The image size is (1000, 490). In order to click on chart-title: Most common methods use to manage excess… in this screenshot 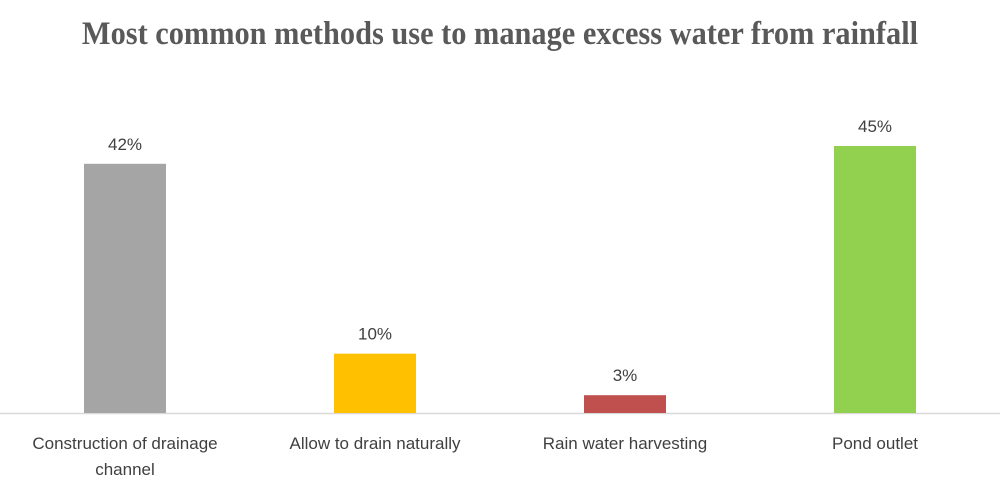, I will do `click(500, 34)`.